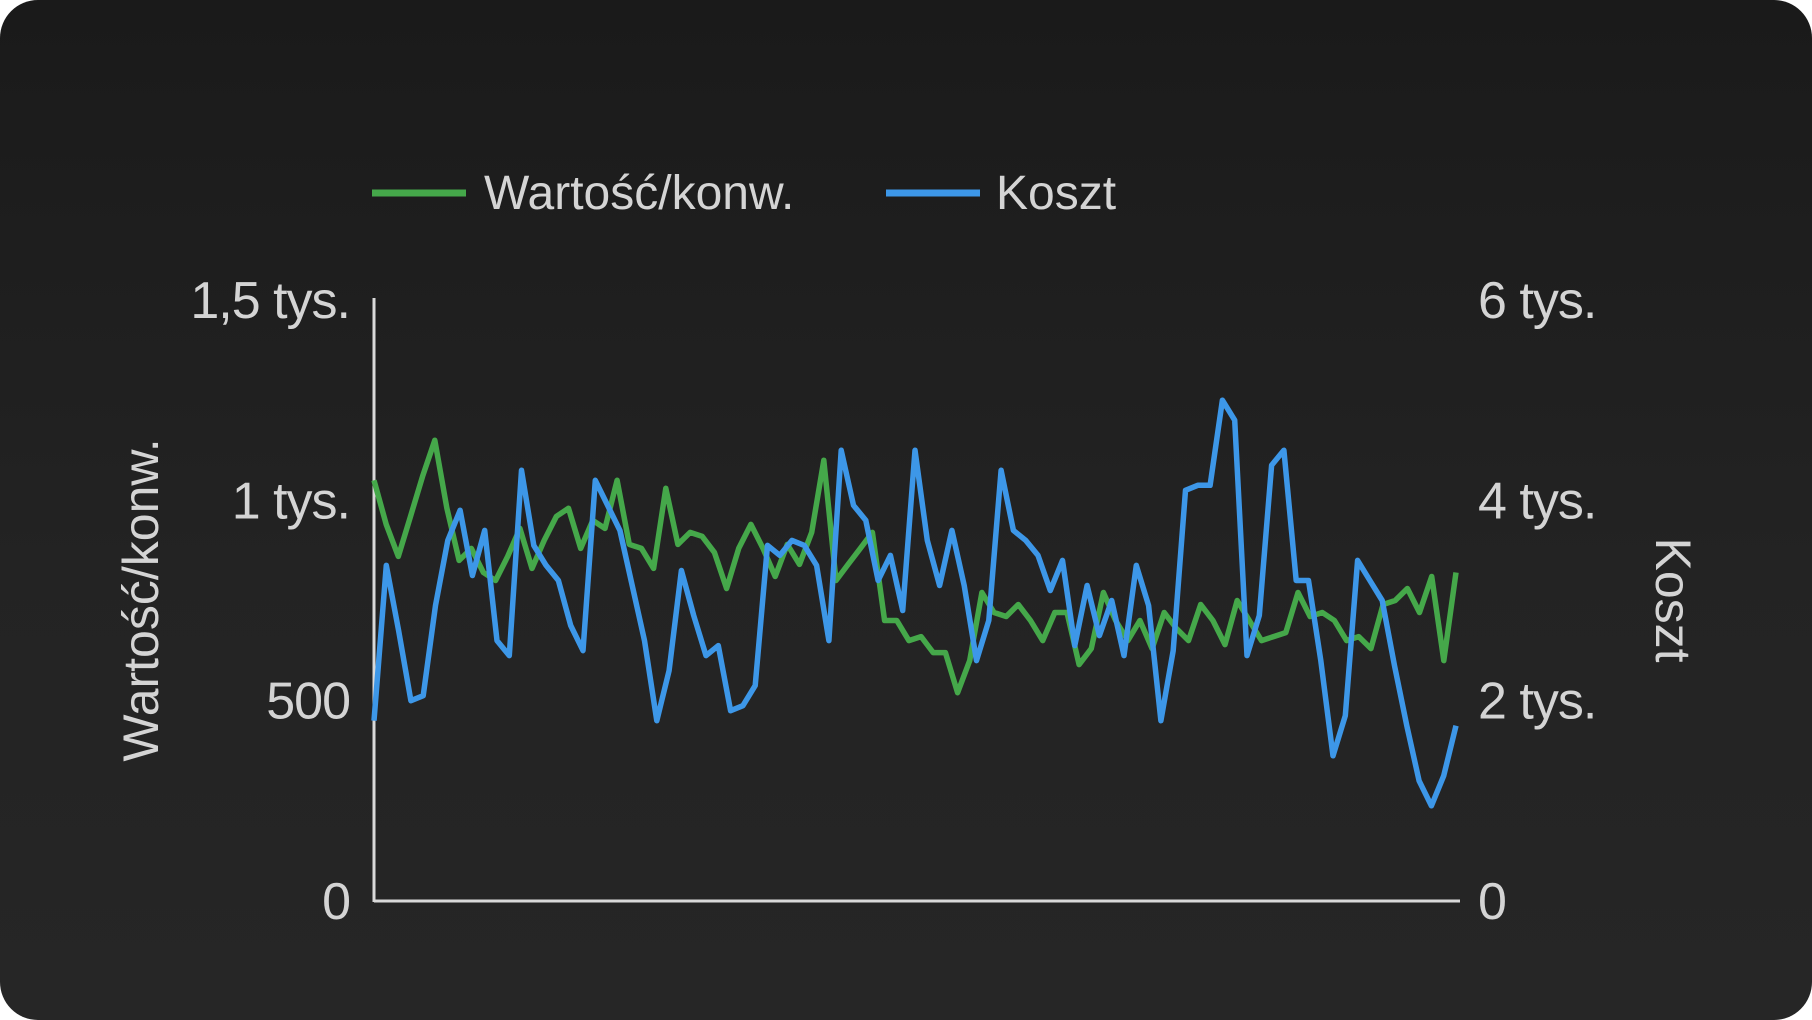 This screenshot has width=1812, height=1020. Describe the element at coordinates (270, 601) in the screenshot. I see `left-axis-ticks: 0 500 1 tys. 1,5 tys.` at that location.